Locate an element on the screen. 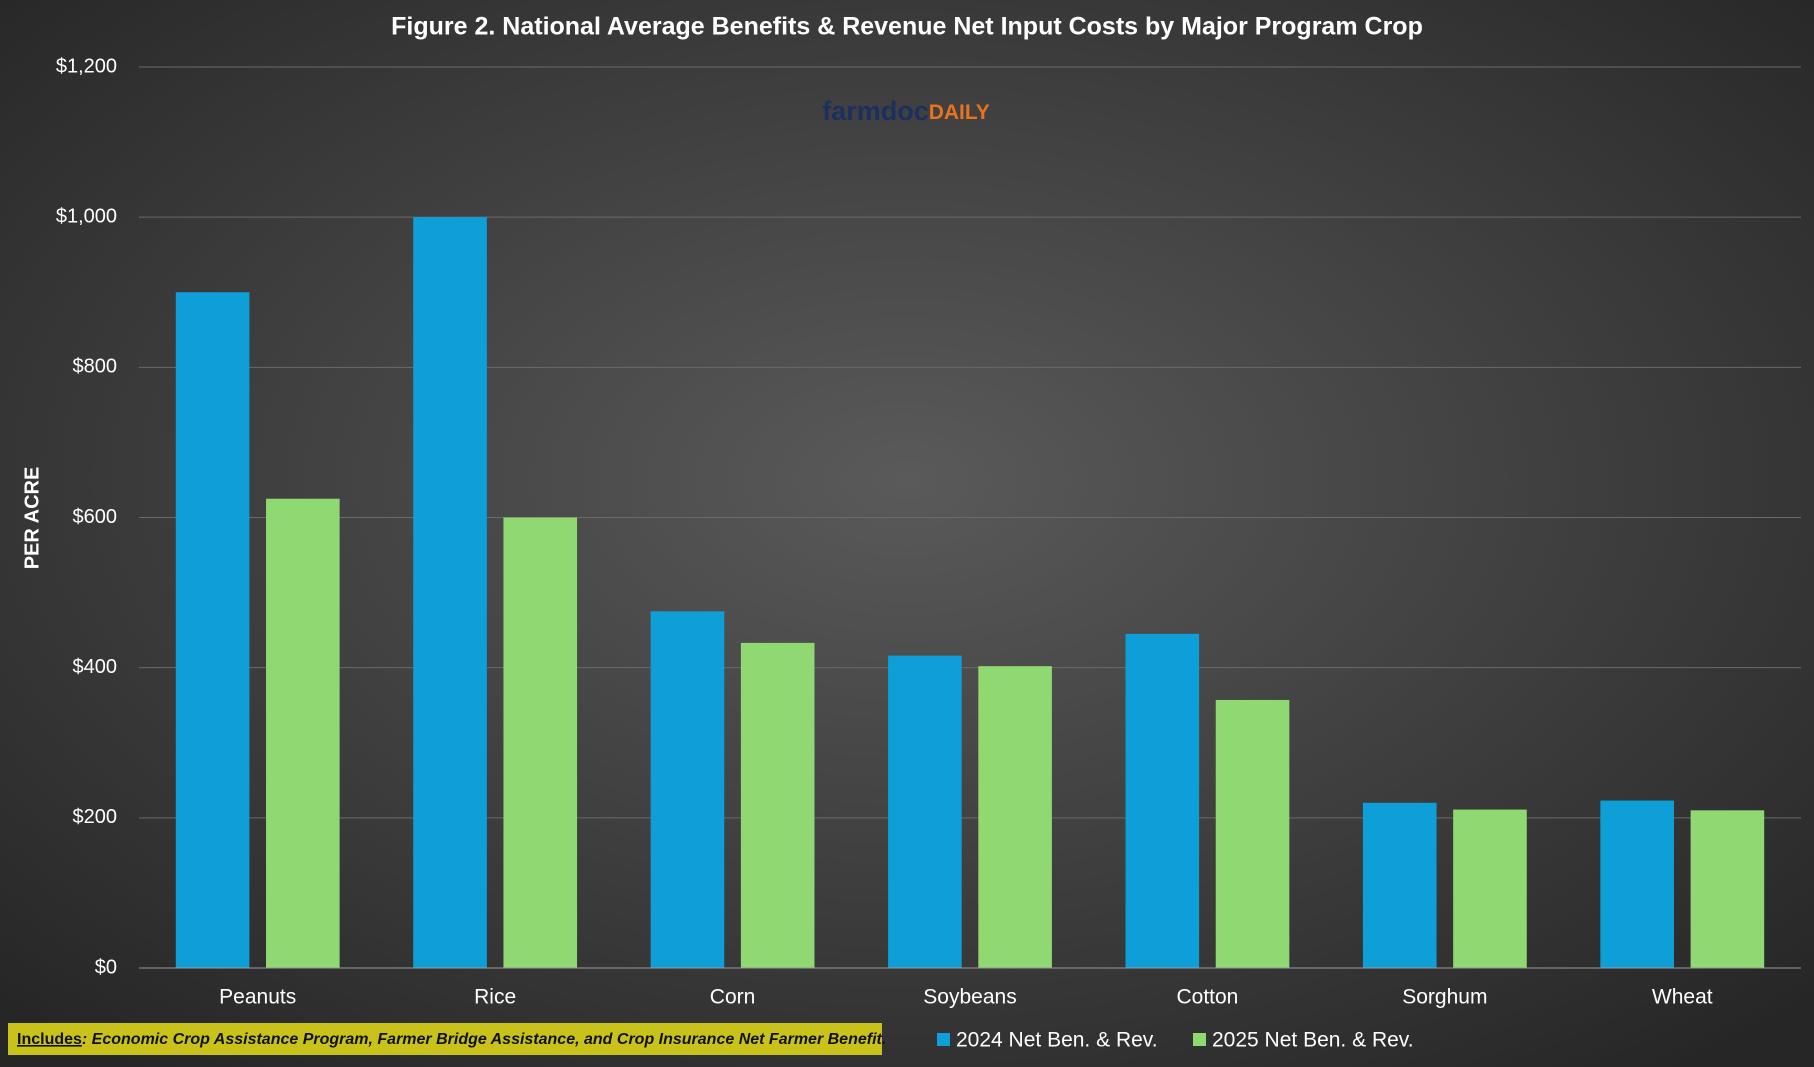 This screenshot has height=1067, width=1814. legend-label: 2025 Net Ben. & Rev. is located at coordinates (1313, 1040).